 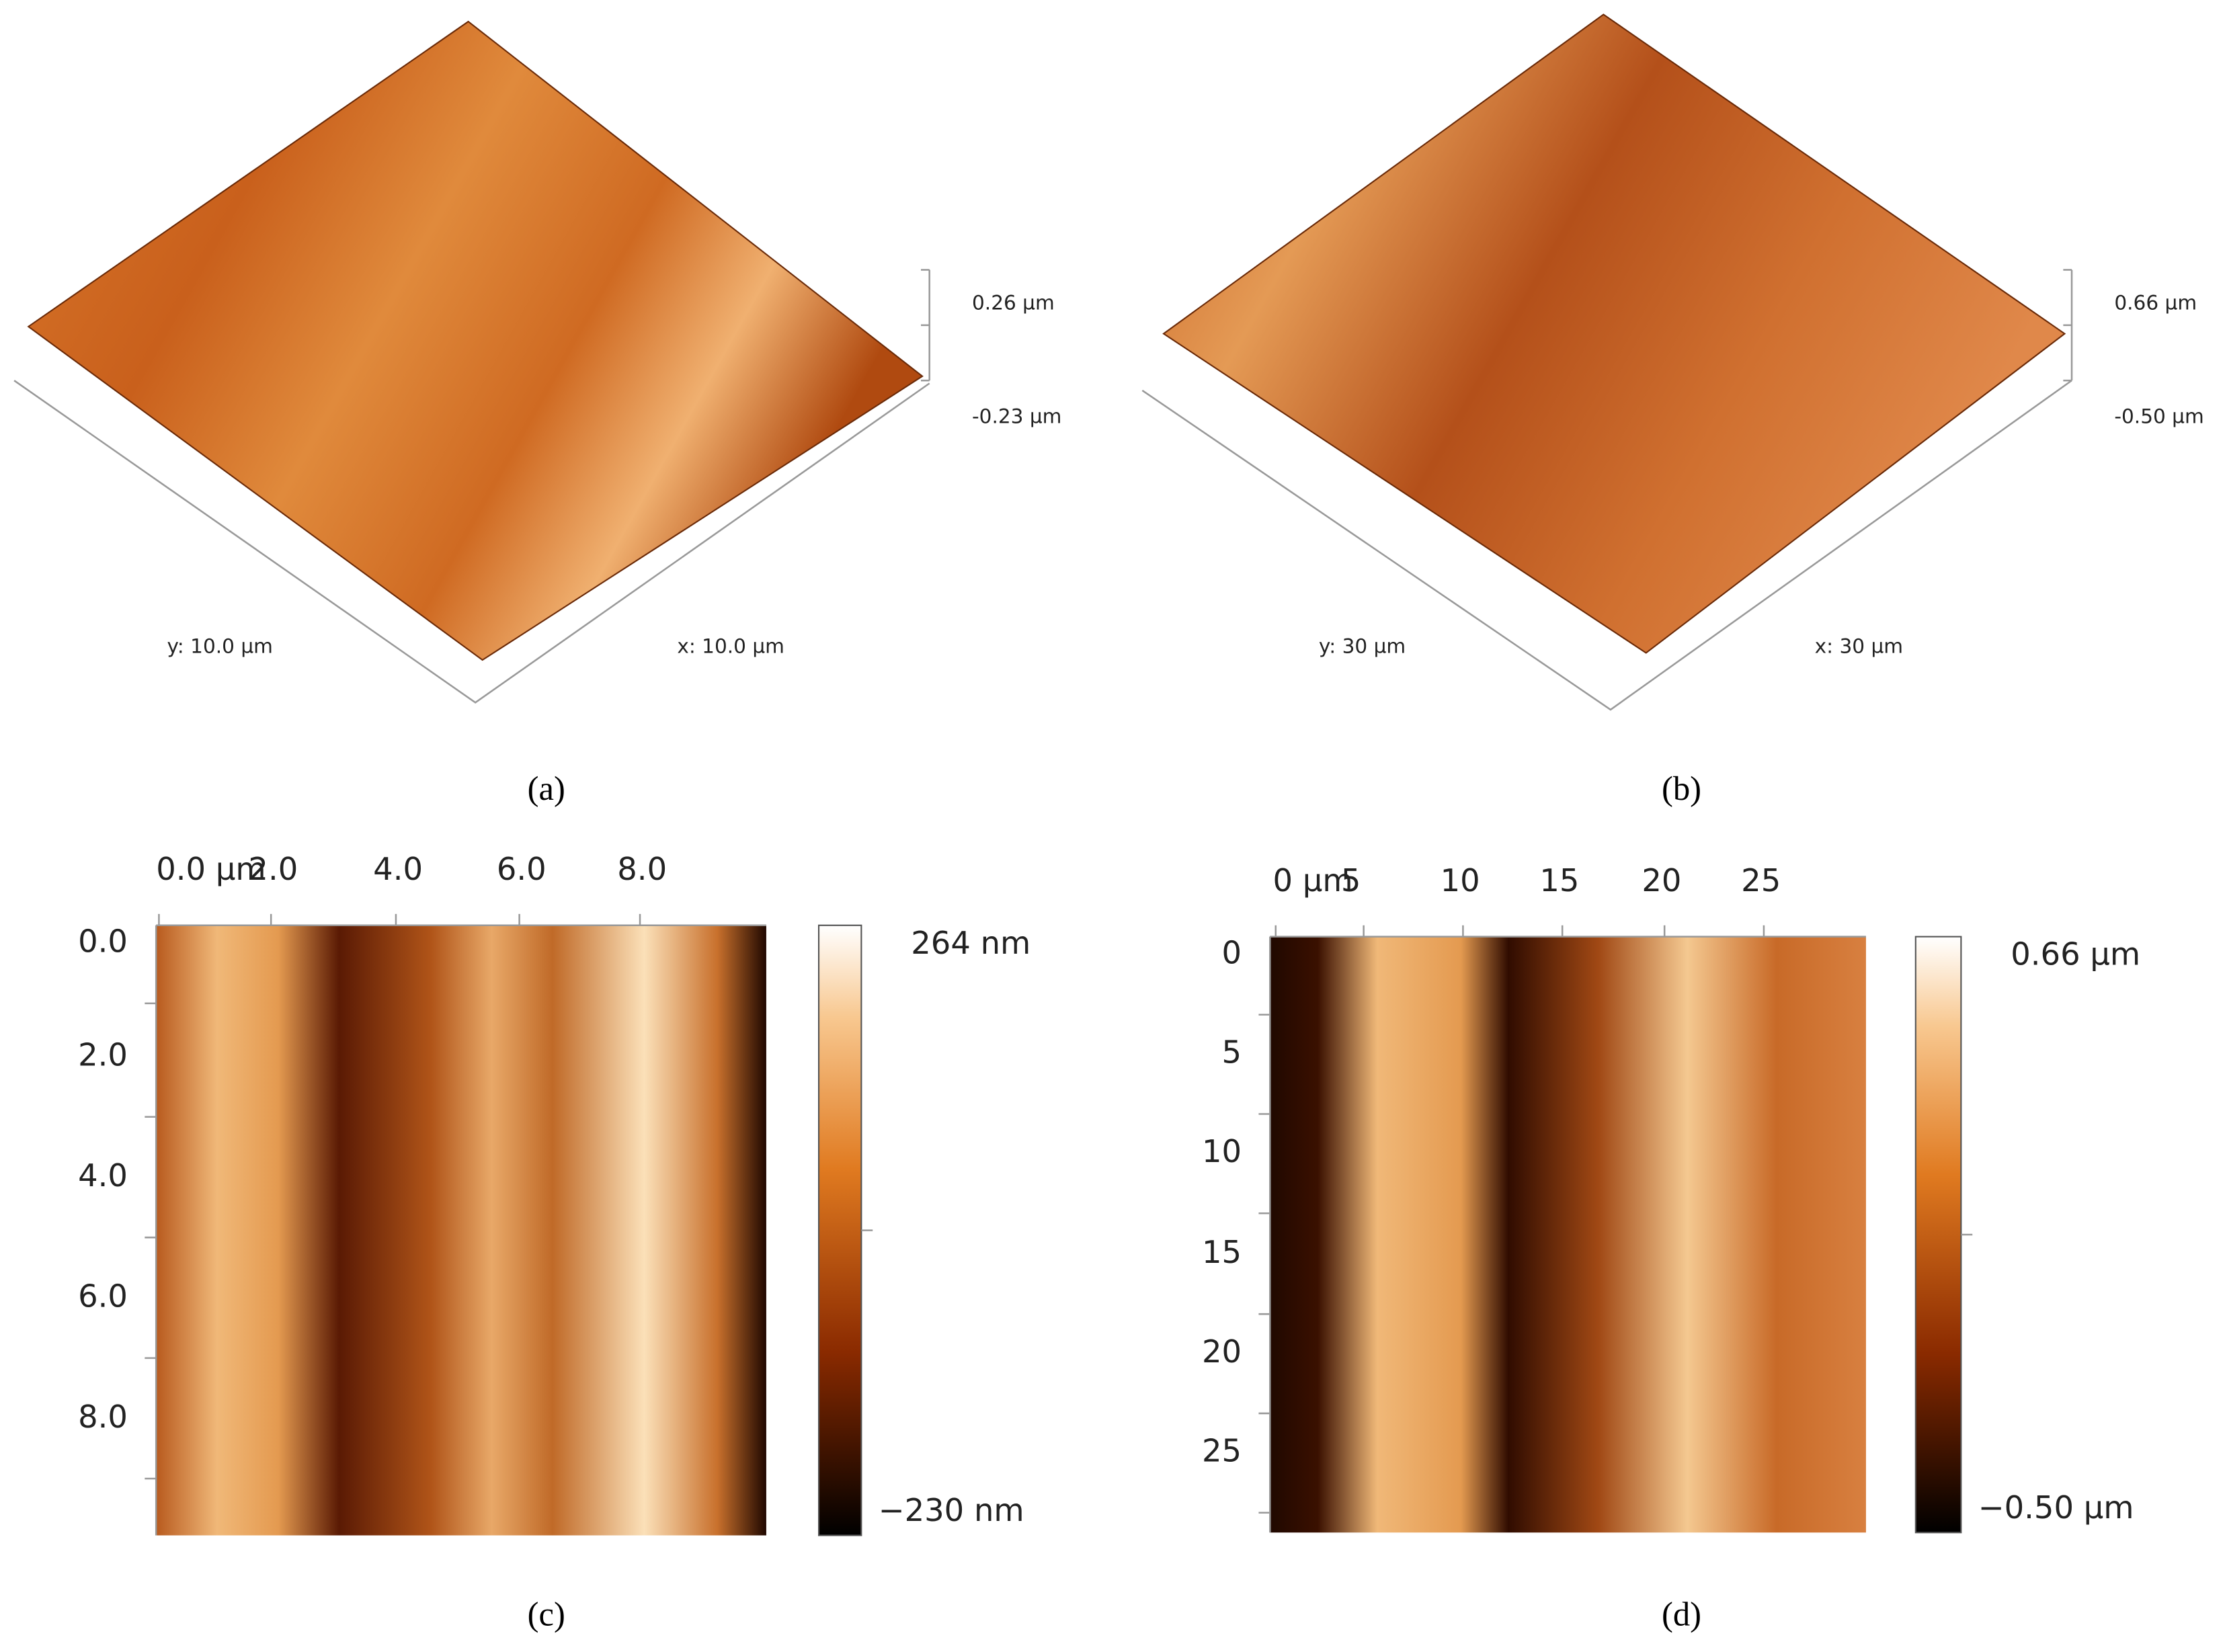 What do you see at coordinates (546, 788) in the screenshot?
I see `caption: (a)` at bounding box center [546, 788].